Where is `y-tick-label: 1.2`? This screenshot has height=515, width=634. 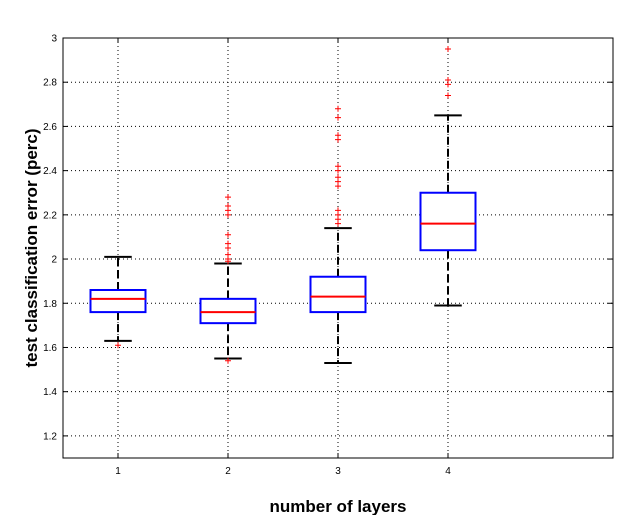 y-tick-label: 1.2 is located at coordinates (50, 436).